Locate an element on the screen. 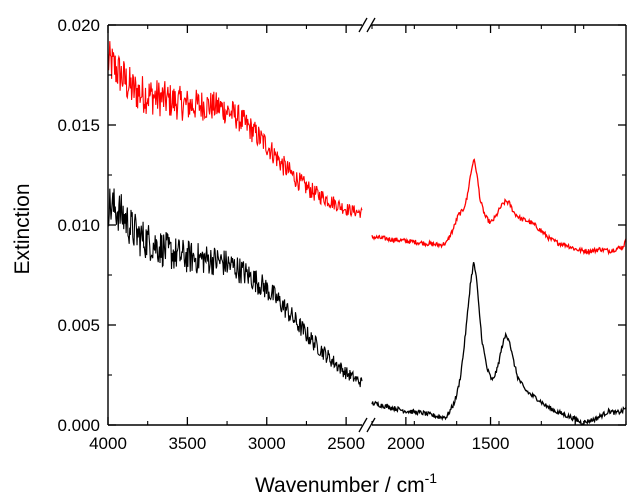  x-axis-title-text: Wavenumber / cm is located at coordinates (340, 485).